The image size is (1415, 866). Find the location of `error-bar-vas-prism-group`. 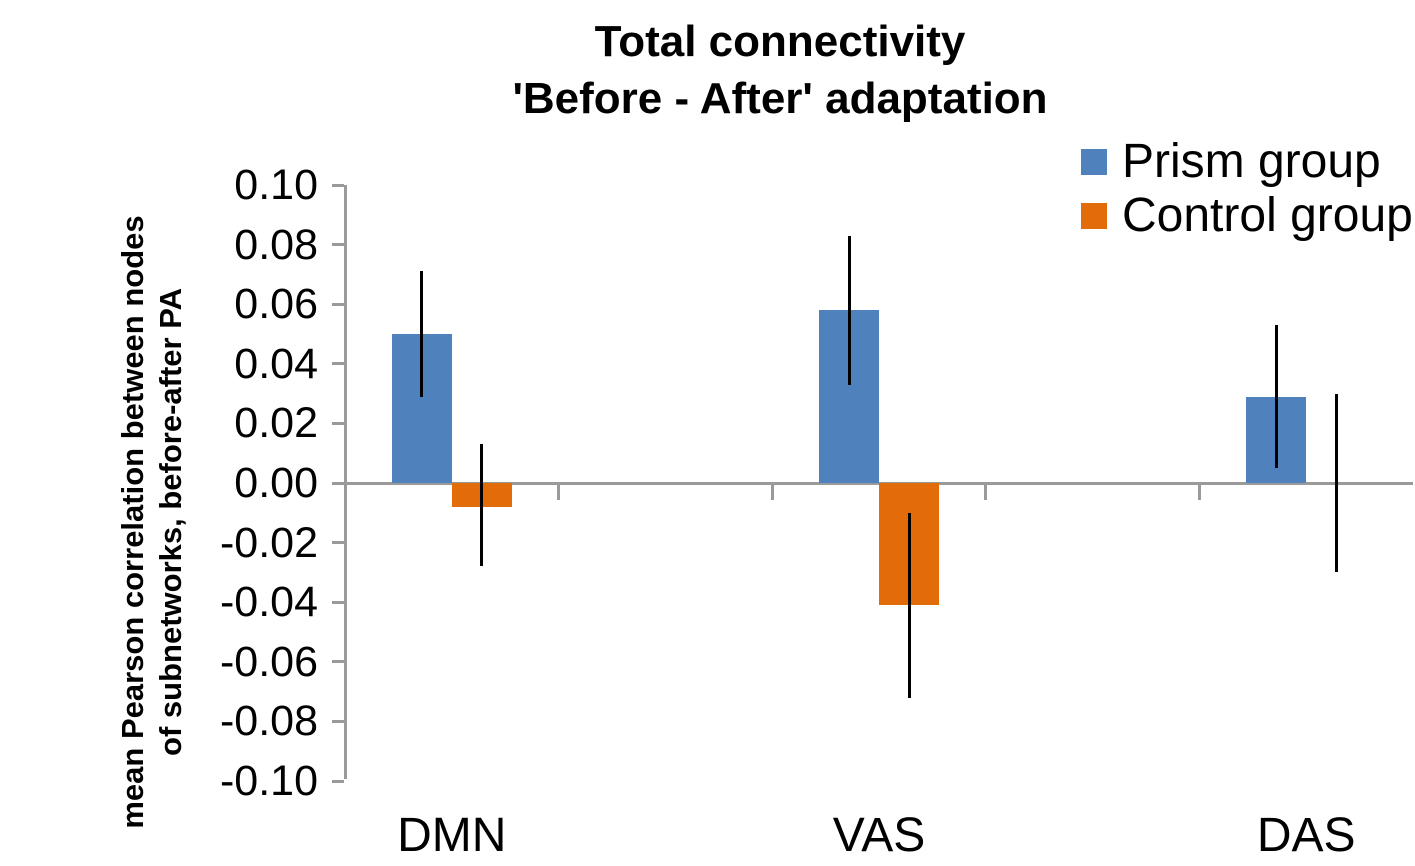

error-bar-vas-prism-group is located at coordinates (849, 310).